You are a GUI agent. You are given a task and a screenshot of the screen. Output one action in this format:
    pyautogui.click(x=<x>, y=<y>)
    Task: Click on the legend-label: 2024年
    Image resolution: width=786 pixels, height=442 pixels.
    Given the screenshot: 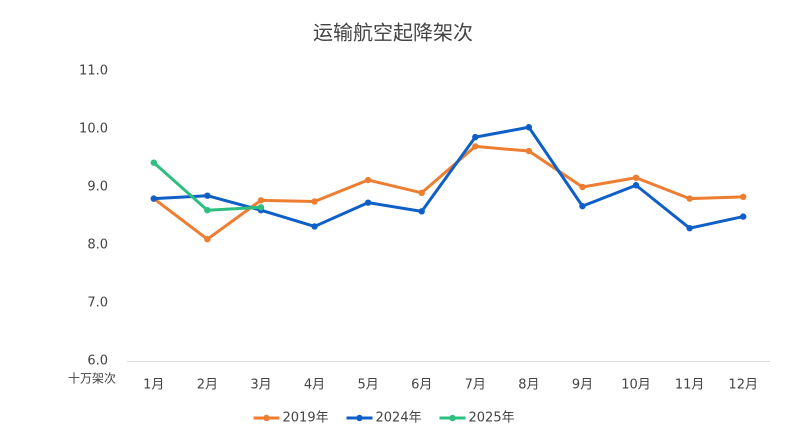 What is the action you would take?
    pyautogui.click(x=399, y=418)
    